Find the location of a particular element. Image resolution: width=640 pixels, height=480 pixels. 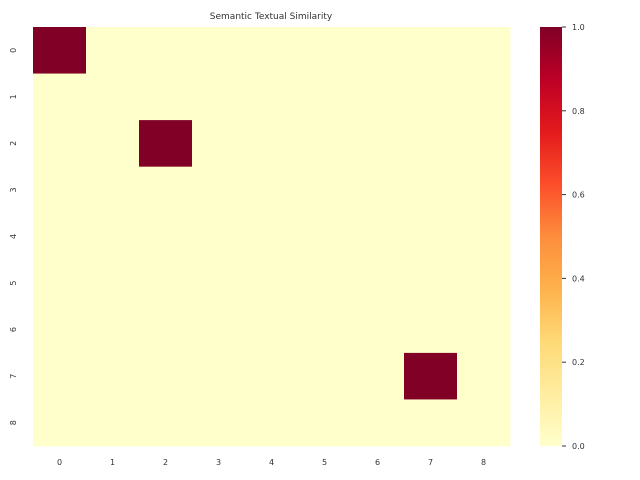

y-tick-label-7: 7 is located at coordinates (13, 376).